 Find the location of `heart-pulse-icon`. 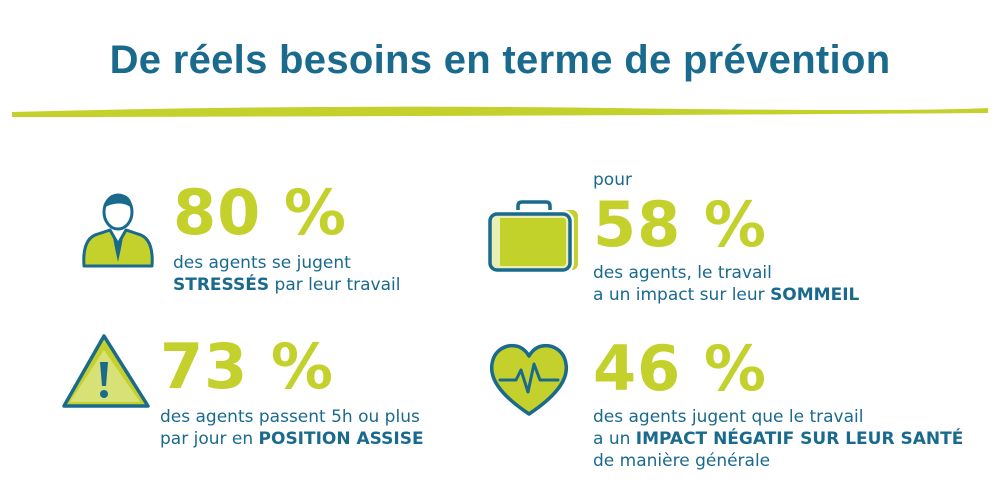

heart-pulse-icon is located at coordinates (529, 382).